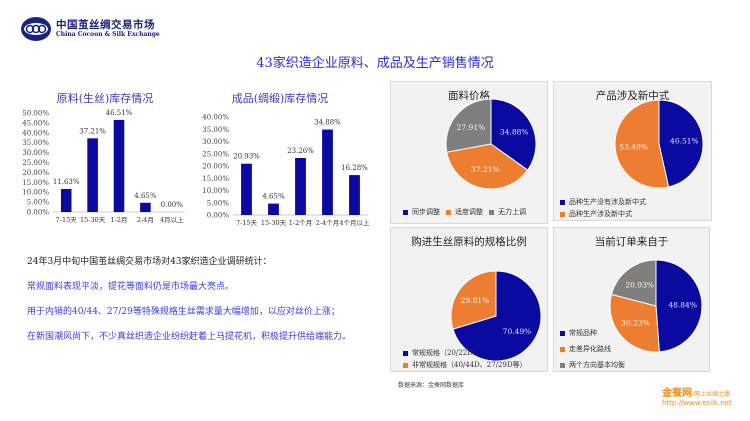 This screenshot has height=421, width=750. I want to click on y-tick-label: 50.00%, so click(35, 114).